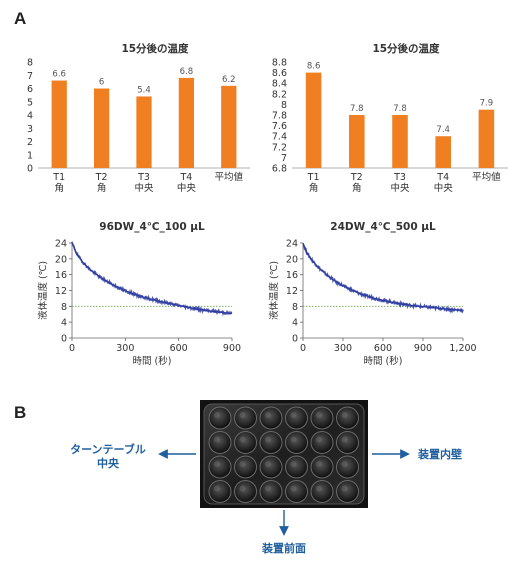 This screenshot has width=532, height=561. Describe the element at coordinates (279, 147) in the screenshot. I see `y-tick-label: 7.2` at that location.